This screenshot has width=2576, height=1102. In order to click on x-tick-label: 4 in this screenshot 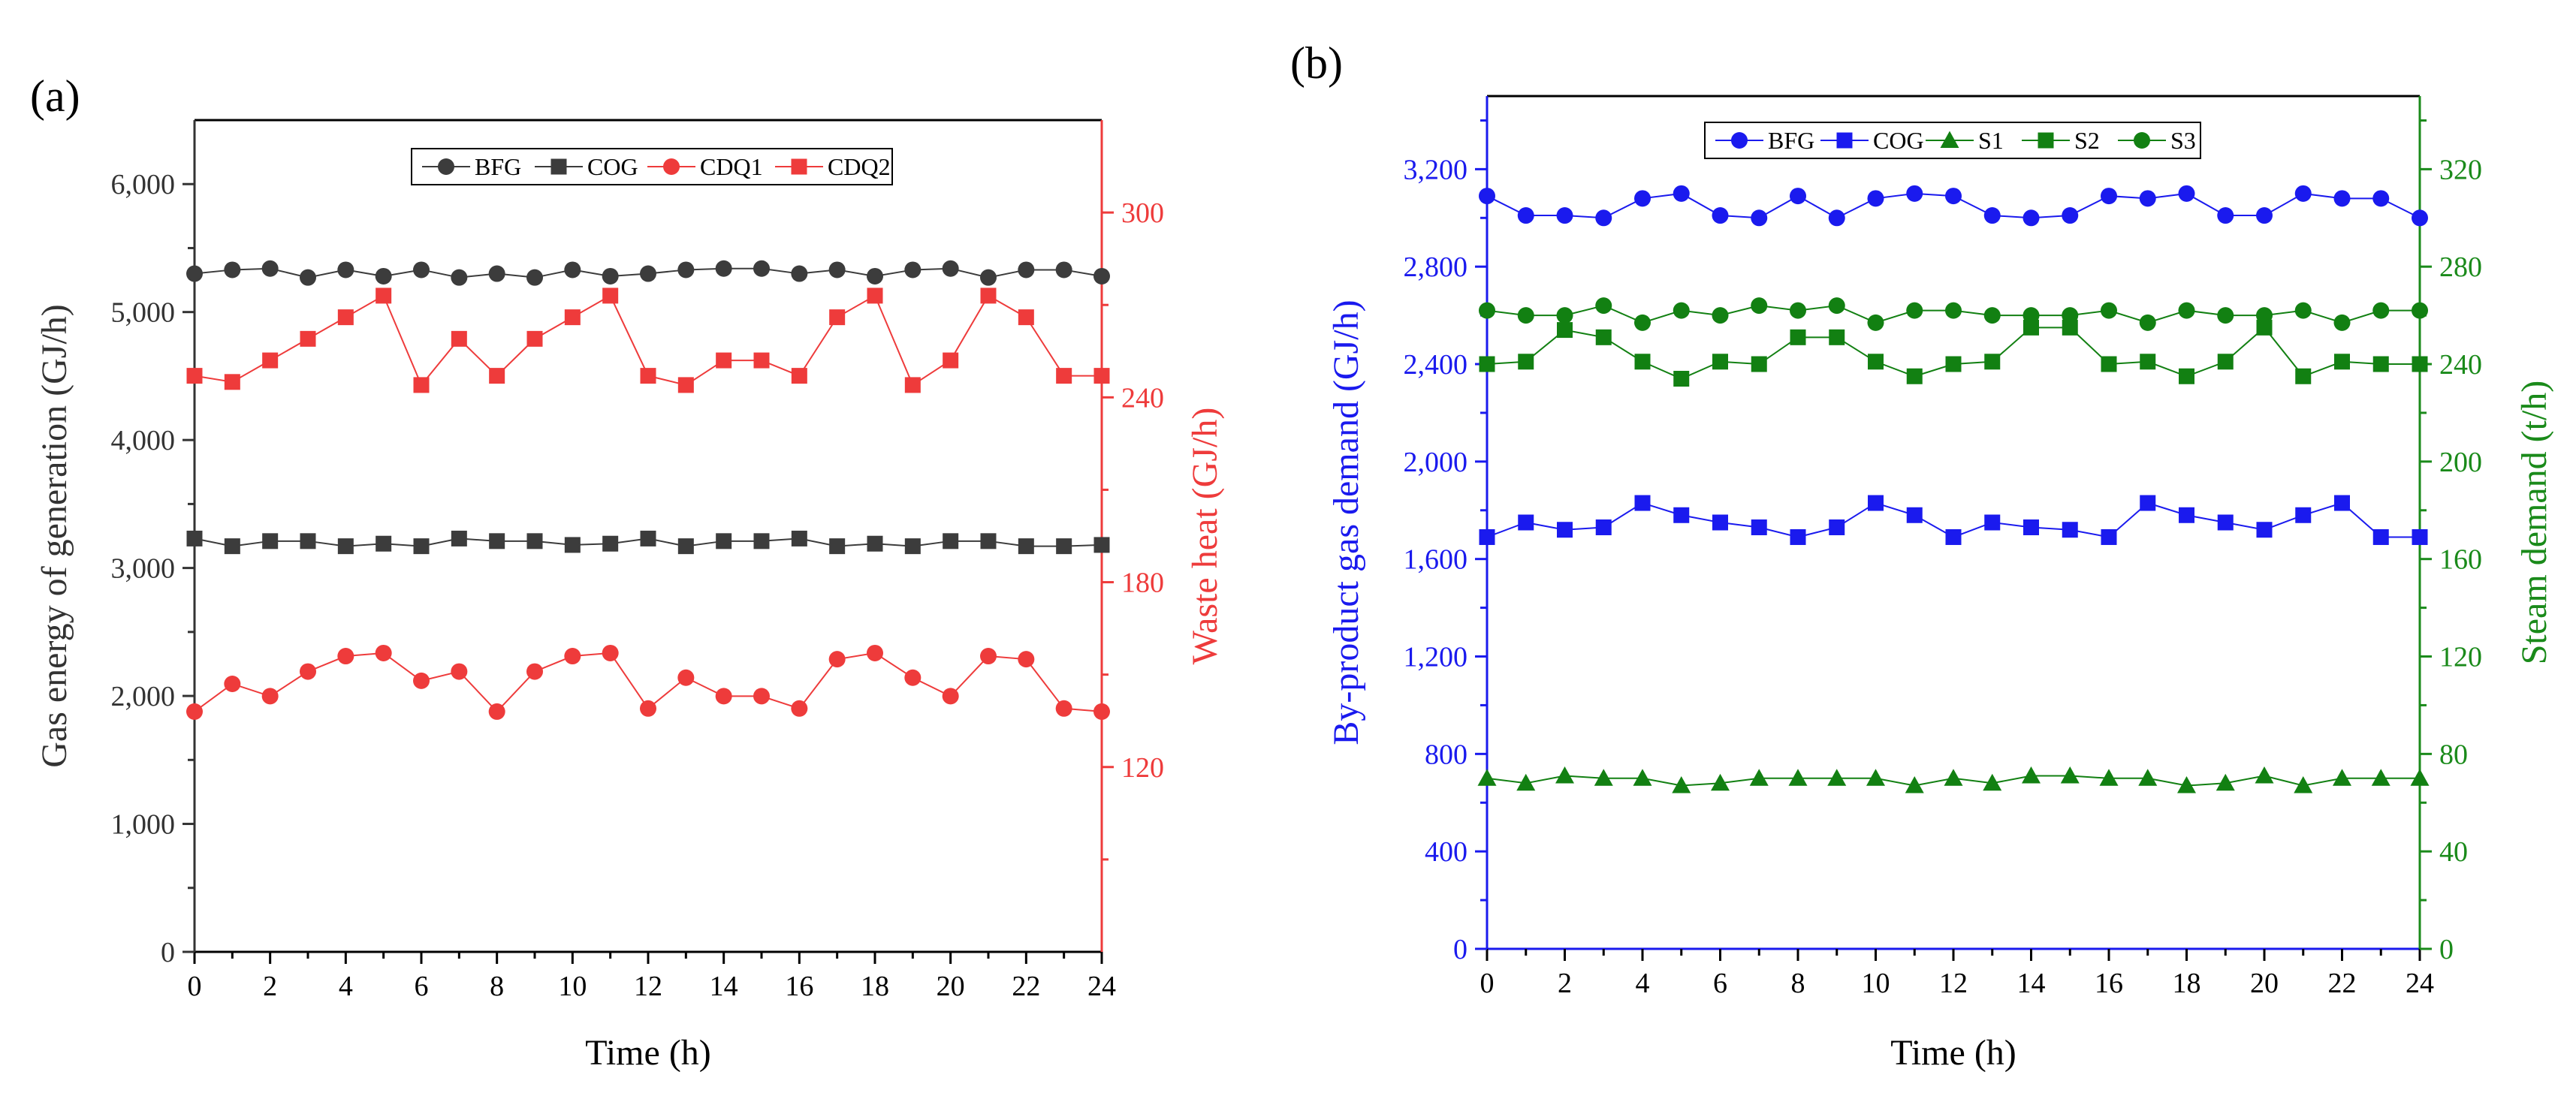, I will do `click(346, 987)`.